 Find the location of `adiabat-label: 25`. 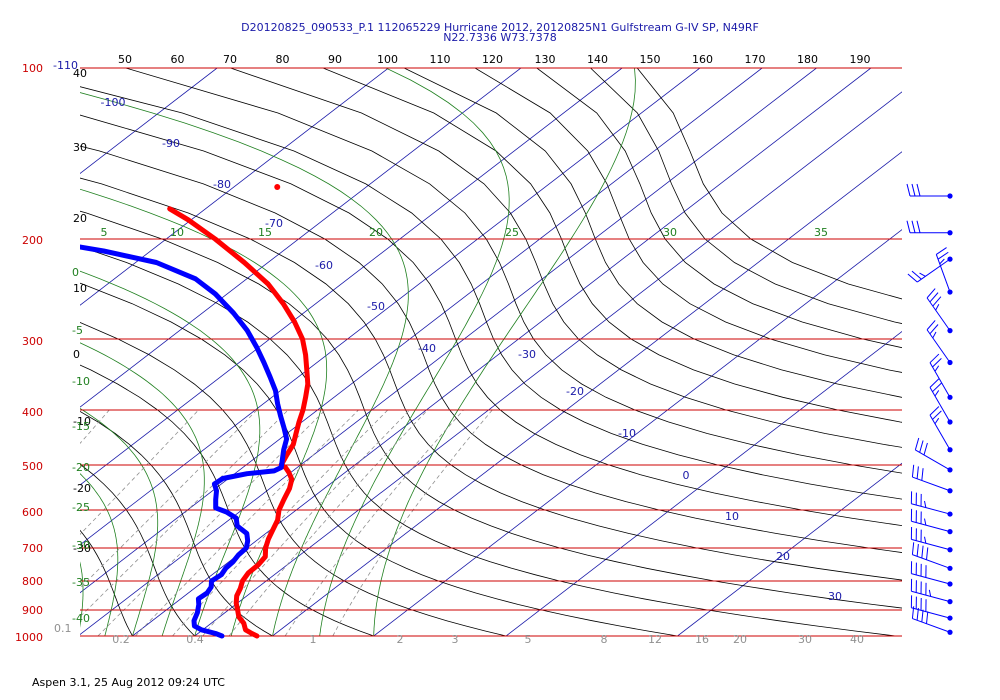

adiabat-label: 25 is located at coordinates (512, 232).